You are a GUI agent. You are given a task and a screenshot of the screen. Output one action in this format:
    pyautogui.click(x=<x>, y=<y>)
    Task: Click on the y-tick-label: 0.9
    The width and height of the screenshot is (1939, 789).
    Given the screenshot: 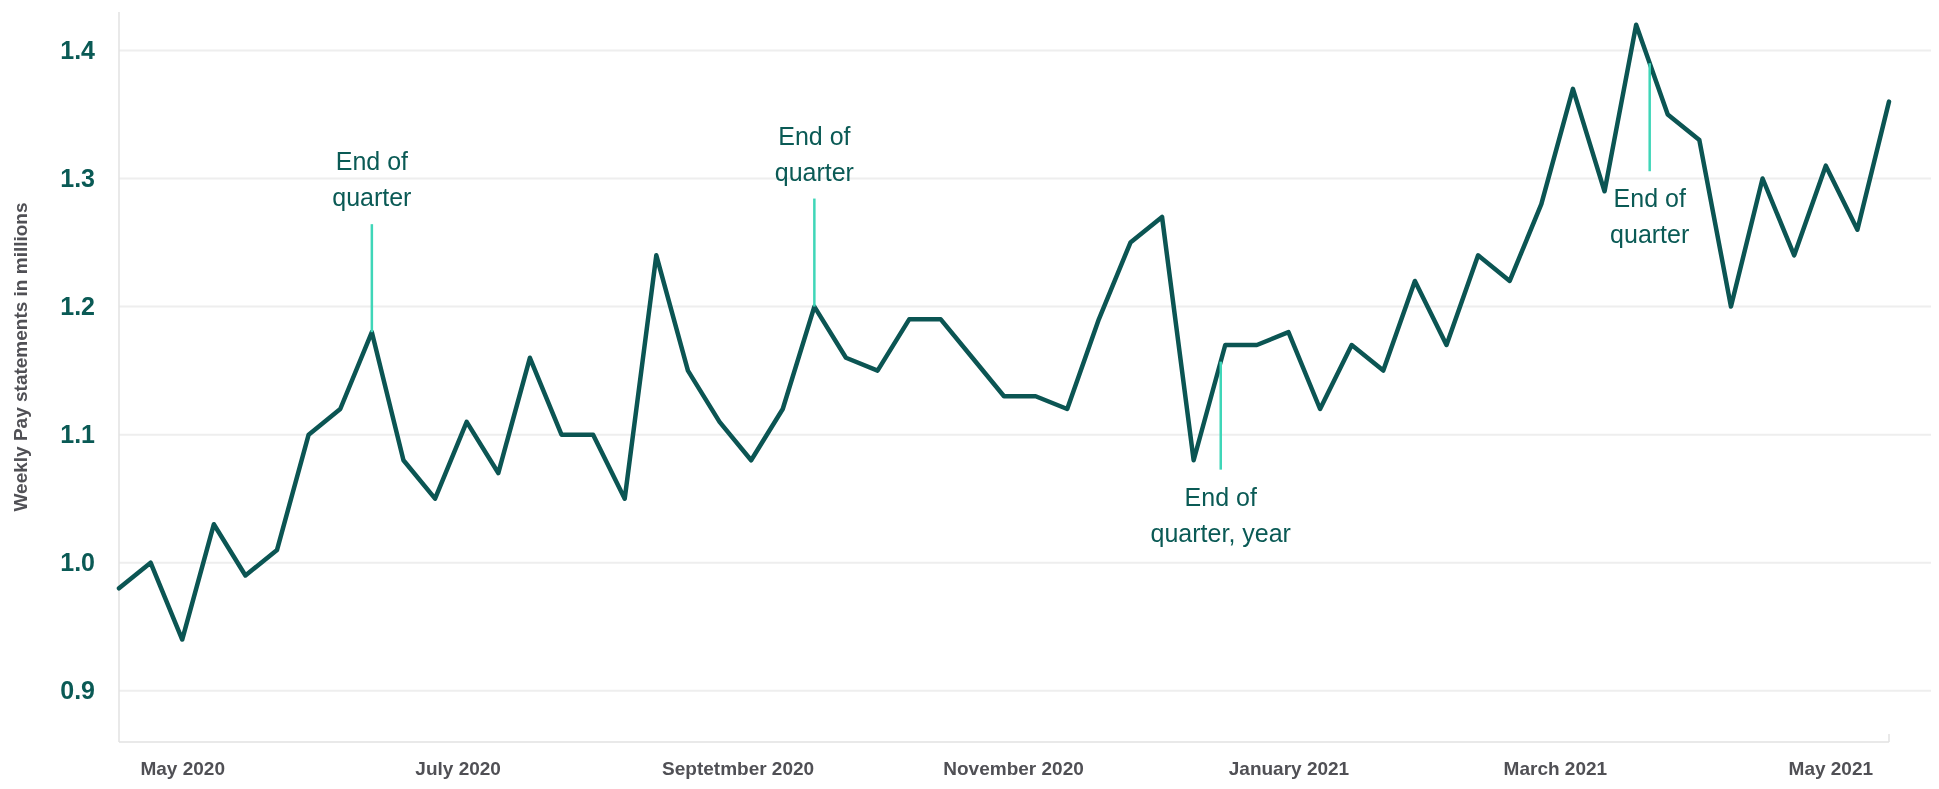 What is the action you would take?
    pyautogui.click(x=77, y=690)
    